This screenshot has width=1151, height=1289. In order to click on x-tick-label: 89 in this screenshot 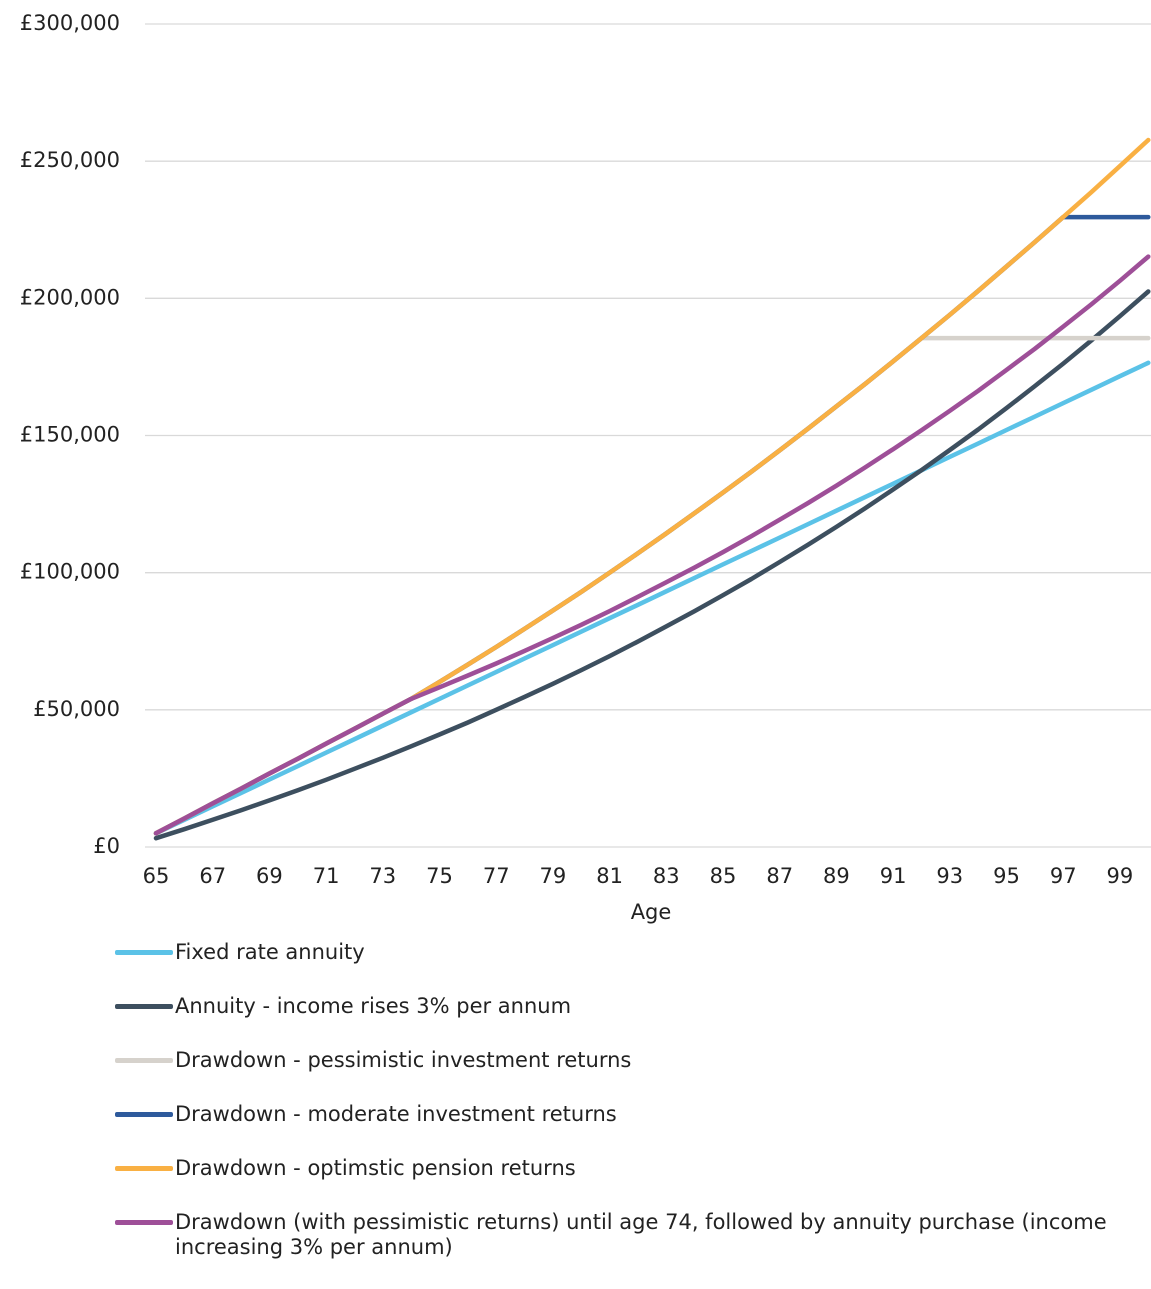, I will do `click(836, 876)`.